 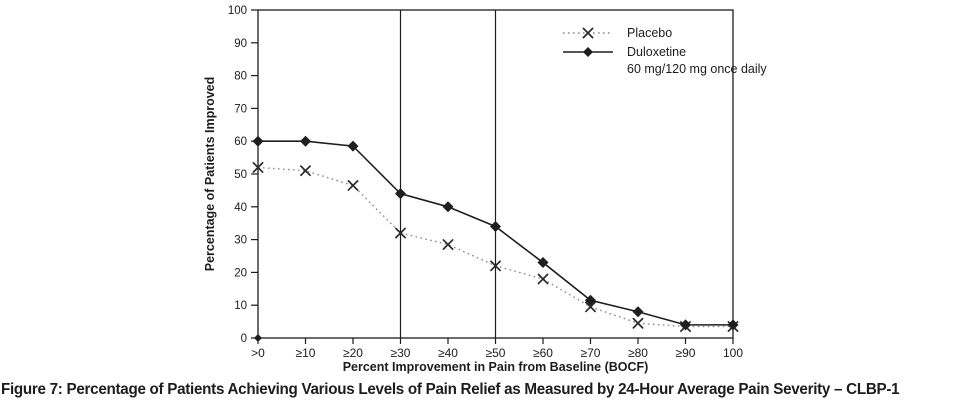 What do you see at coordinates (237, 11) in the screenshot?
I see `y-tick-label: 100` at bounding box center [237, 11].